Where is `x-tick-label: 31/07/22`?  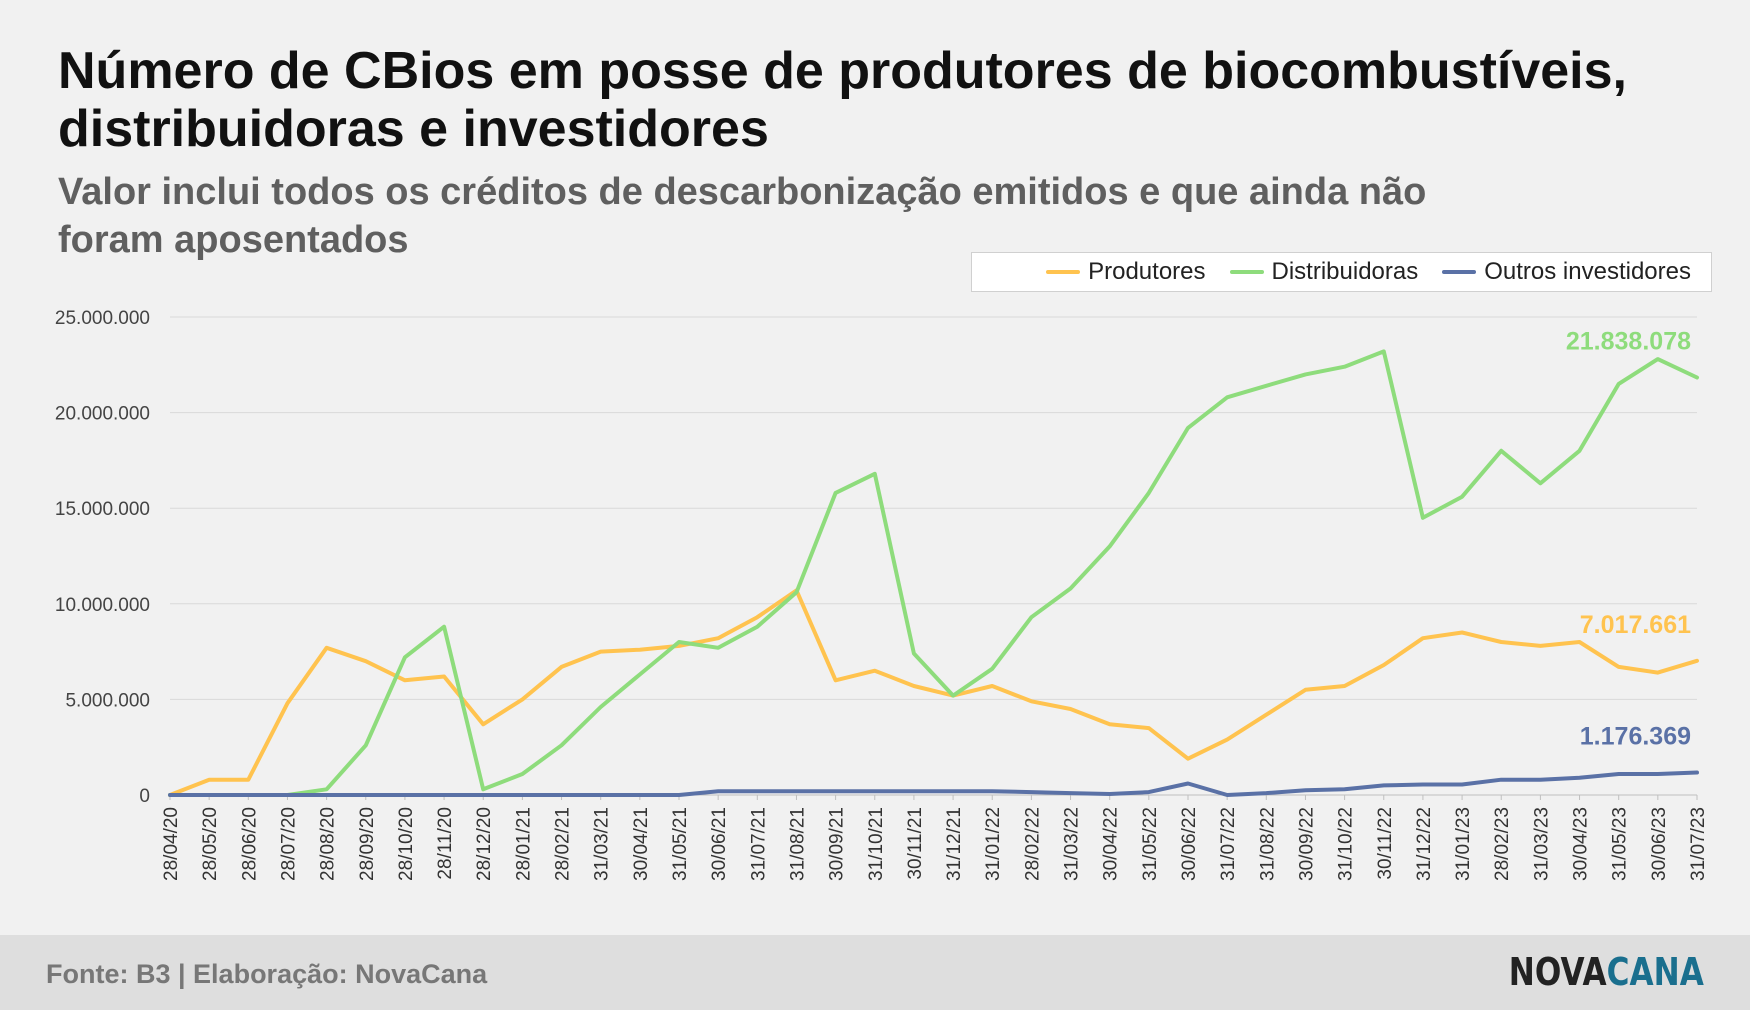
x-tick-label: 31/07/22 is located at coordinates (1228, 844).